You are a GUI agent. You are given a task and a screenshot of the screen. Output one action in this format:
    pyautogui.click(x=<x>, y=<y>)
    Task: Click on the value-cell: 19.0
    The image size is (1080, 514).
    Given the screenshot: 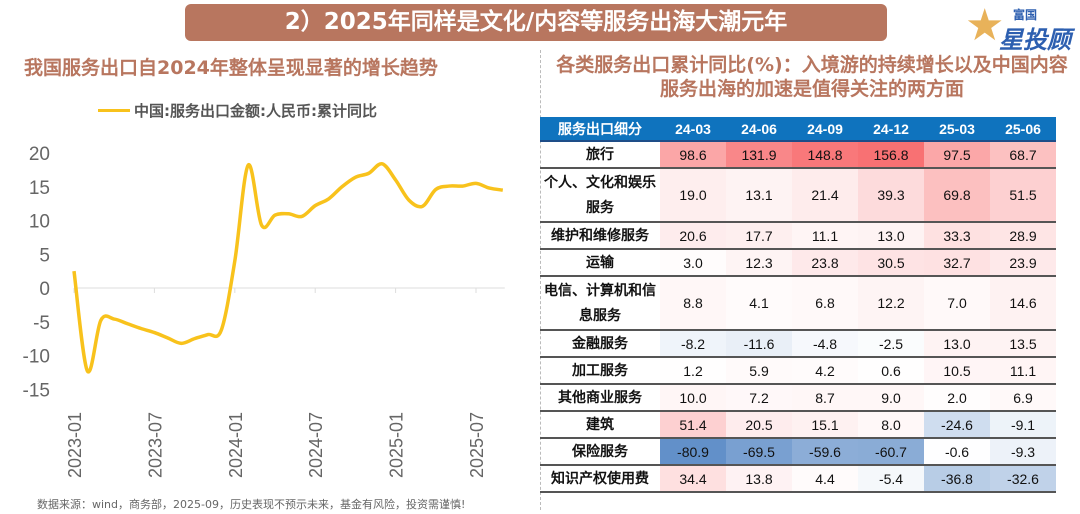 What is the action you would take?
    pyautogui.click(x=693, y=195)
    